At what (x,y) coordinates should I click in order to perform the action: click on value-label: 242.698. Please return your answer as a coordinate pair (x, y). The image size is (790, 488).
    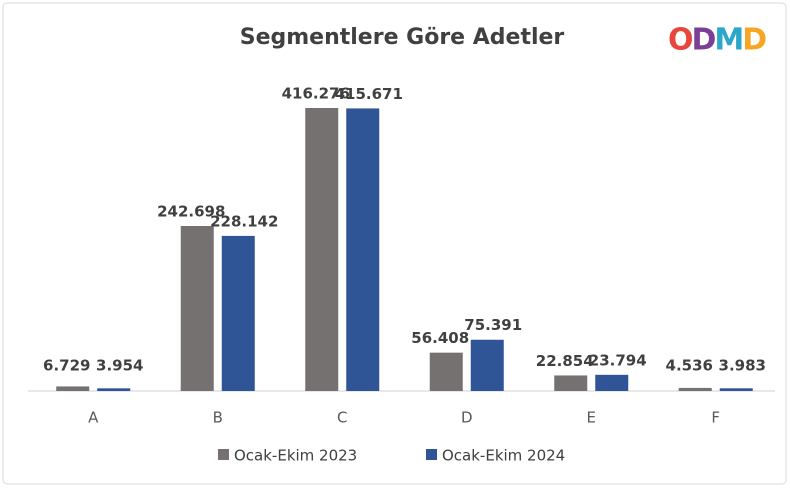
    Looking at the image, I should click on (191, 212).